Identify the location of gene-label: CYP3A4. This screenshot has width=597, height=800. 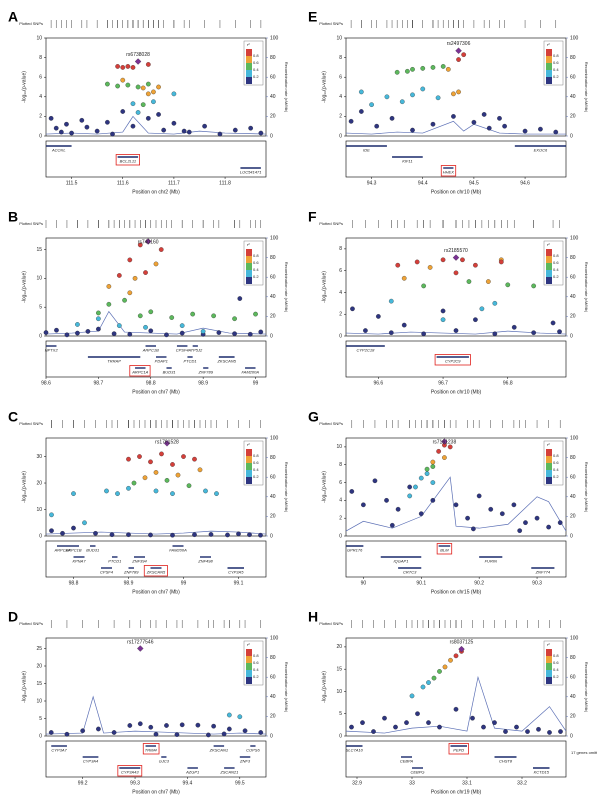
(91, 761).